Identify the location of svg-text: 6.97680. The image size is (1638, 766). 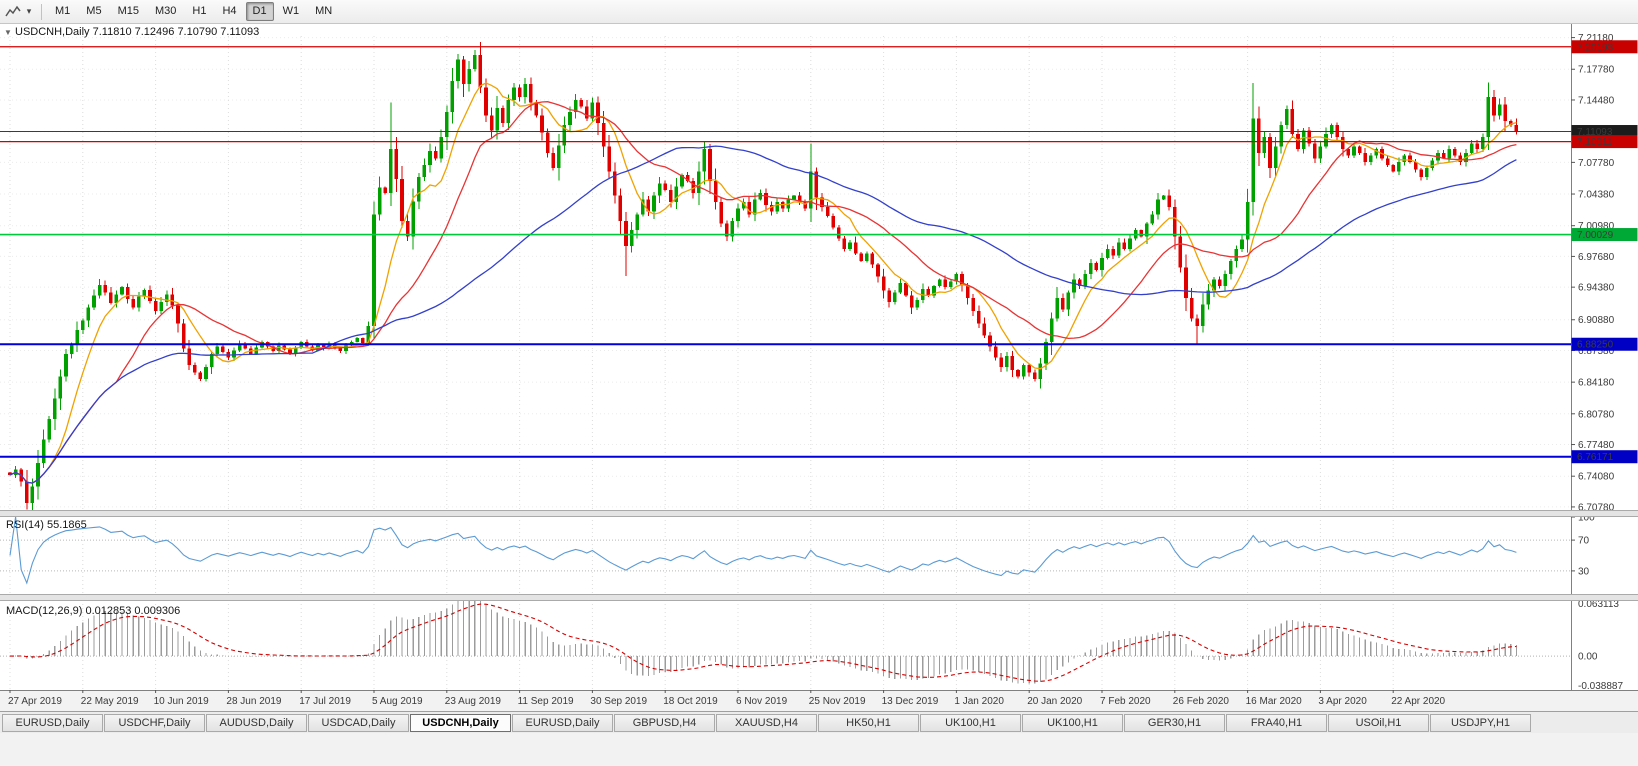
(1596, 257).